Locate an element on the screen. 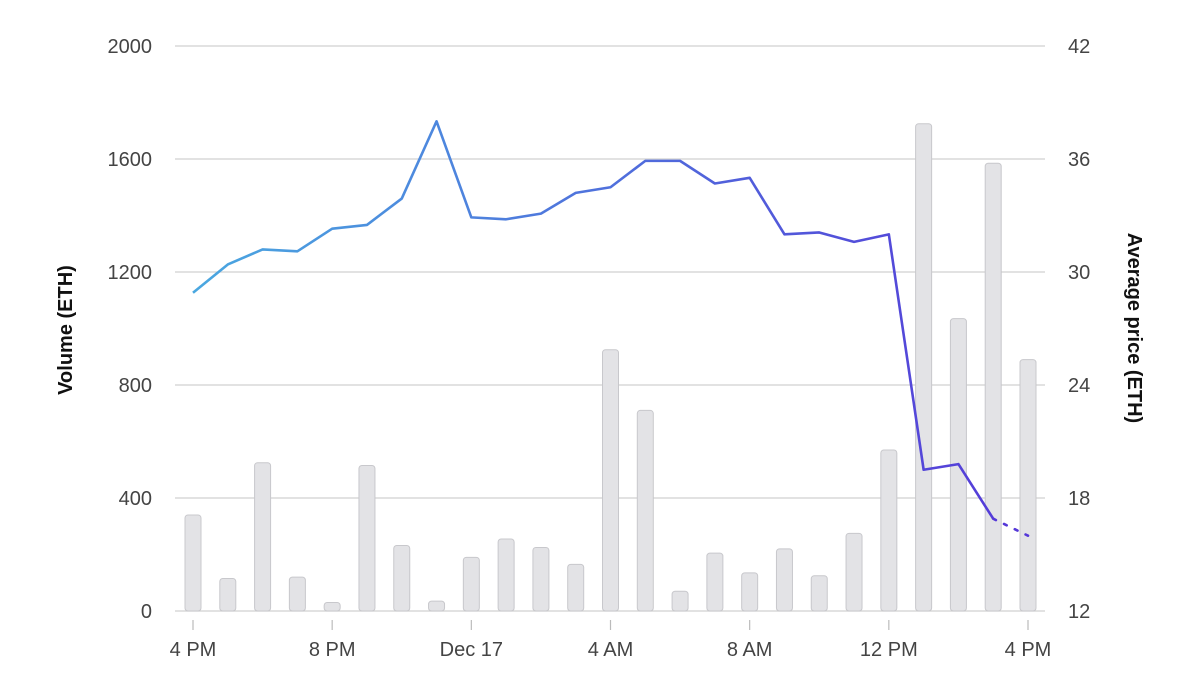 This screenshot has width=1200, height=683. right-axis-ticks: 12 18 24 30 36 42 is located at coordinates (1079, 329).